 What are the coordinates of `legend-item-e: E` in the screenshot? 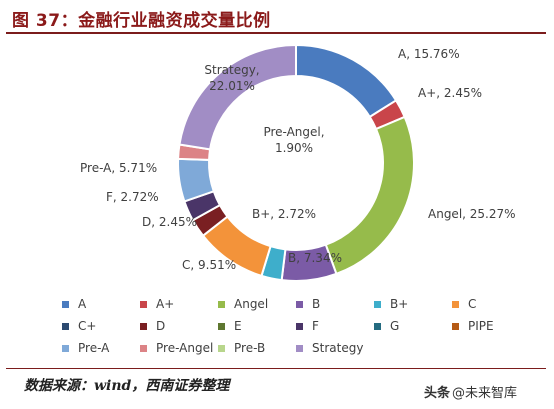 It's located at (257, 326).